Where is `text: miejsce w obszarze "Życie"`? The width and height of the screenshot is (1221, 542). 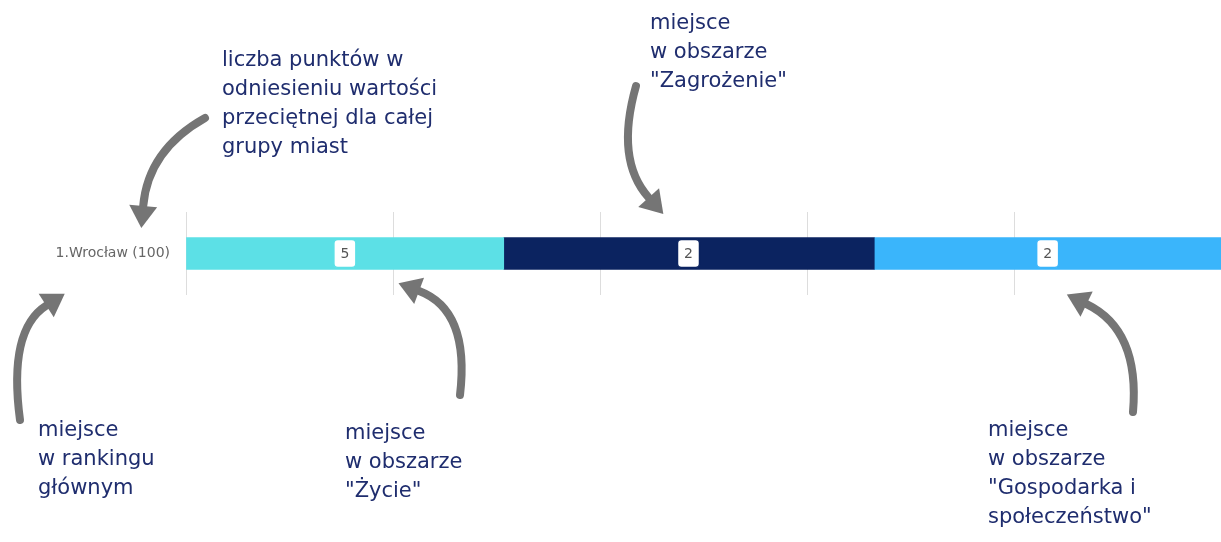
text: miejsce w obszarze "Życie" is located at coordinates (404, 461).